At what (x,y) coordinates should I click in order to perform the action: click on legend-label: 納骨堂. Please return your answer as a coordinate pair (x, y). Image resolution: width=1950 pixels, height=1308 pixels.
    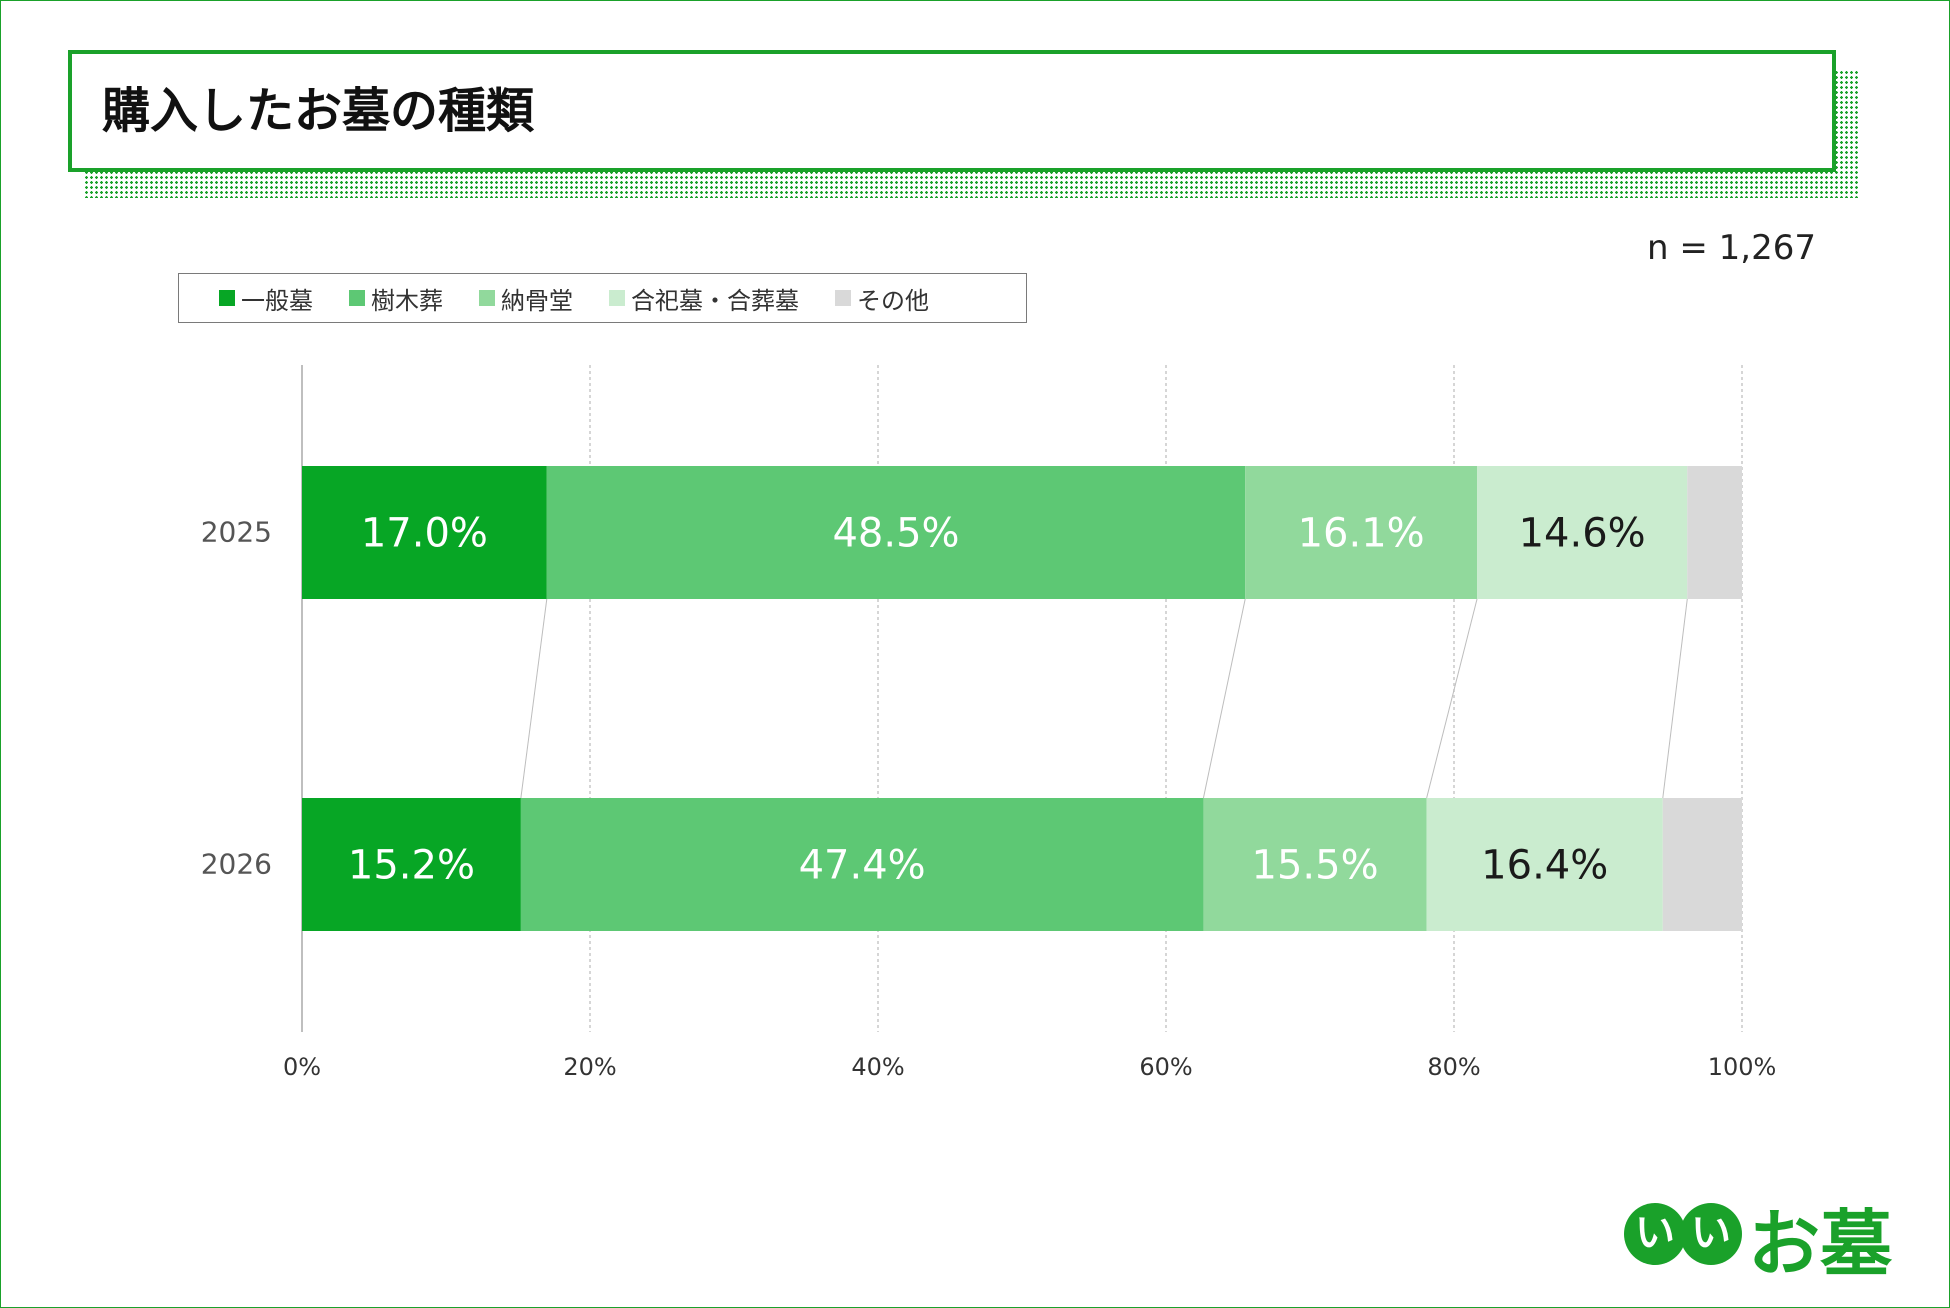
    Looking at the image, I should click on (537, 300).